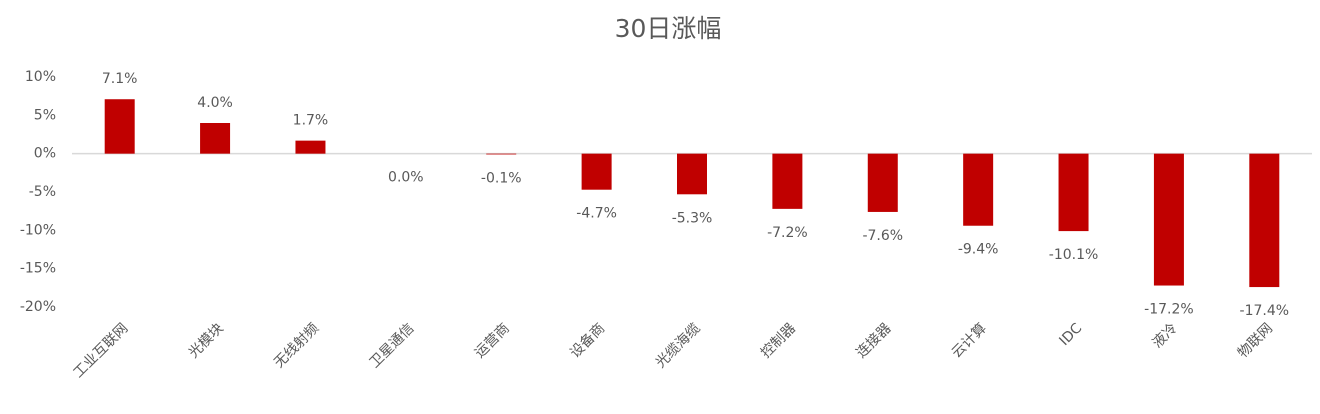 This screenshot has width=1320, height=414. Describe the element at coordinates (1265, 311) in the screenshot. I see `value-label: -17.4%` at that location.